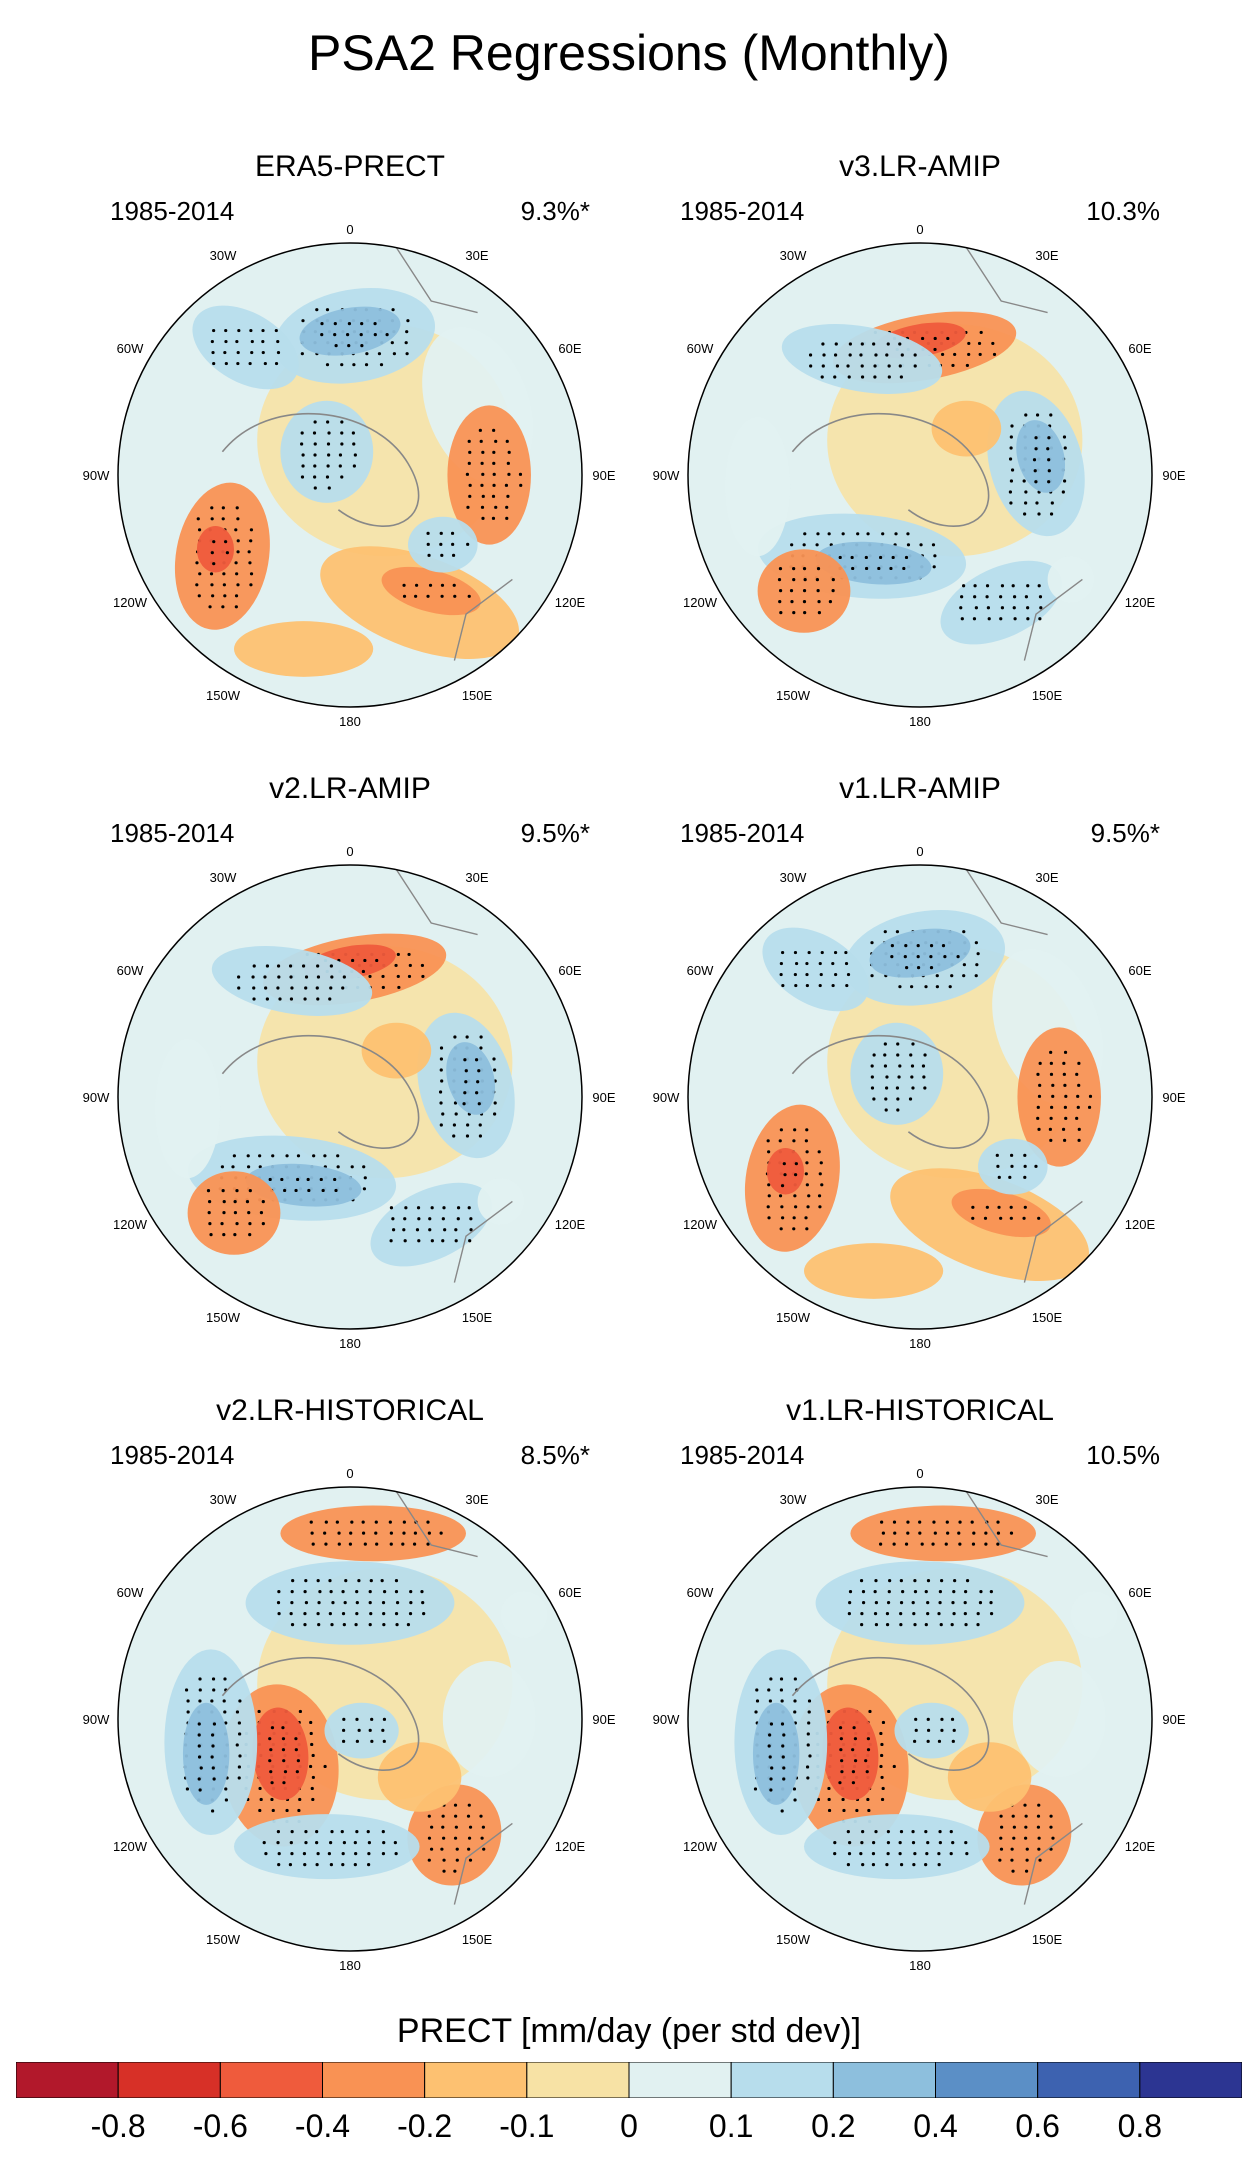 Image resolution: width=1258 pixels, height=2162 pixels. What do you see at coordinates (555, 211) in the screenshot?
I see `panel-variance: 9.3%*` at bounding box center [555, 211].